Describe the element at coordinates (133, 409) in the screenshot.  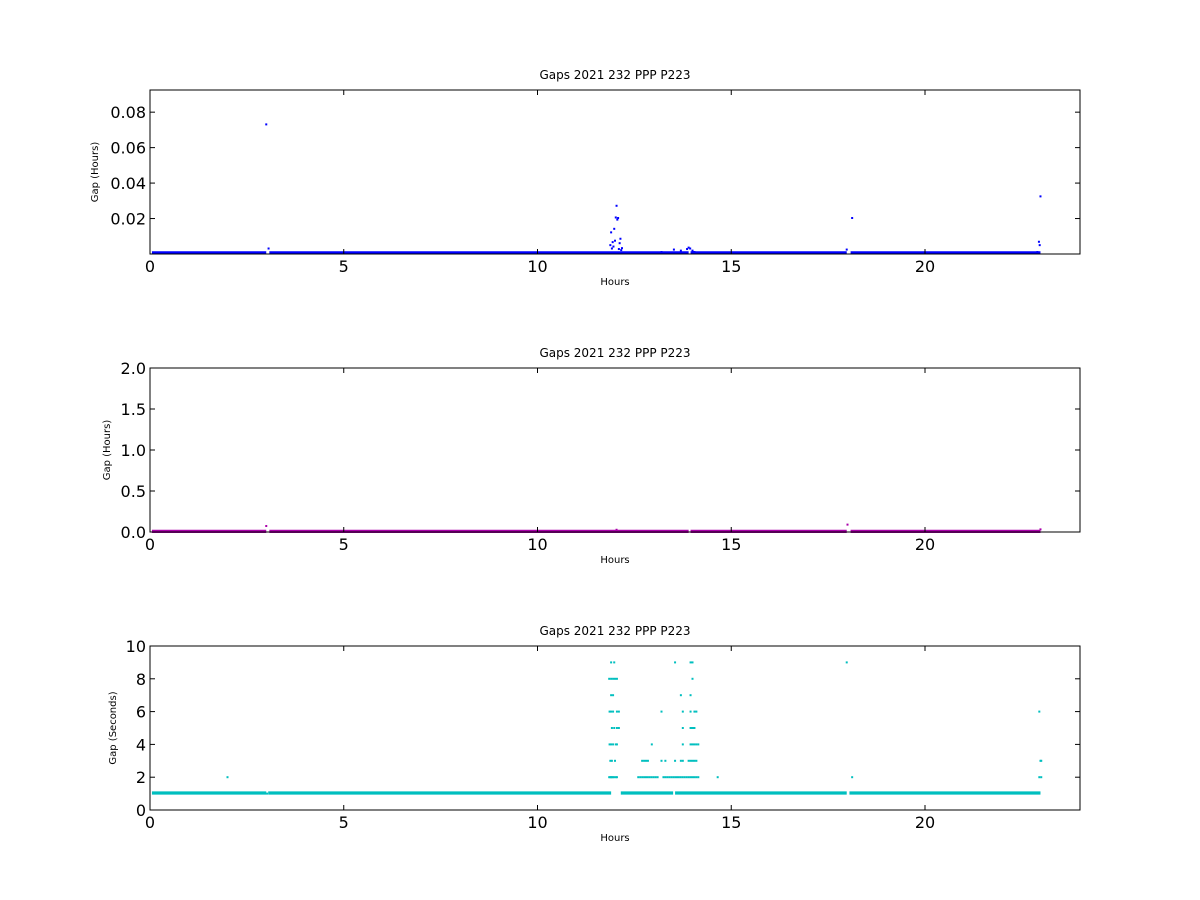
I see `y-tick-label: 1.5` at that location.